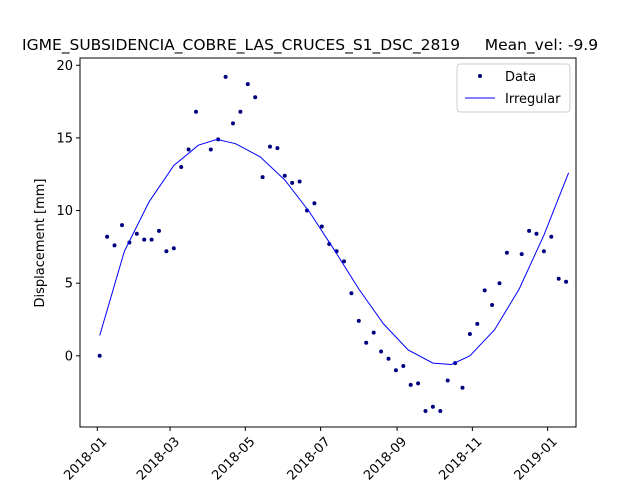 This screenshot has width=640, height=480. I want to click on legend-box, so click(513, 88).